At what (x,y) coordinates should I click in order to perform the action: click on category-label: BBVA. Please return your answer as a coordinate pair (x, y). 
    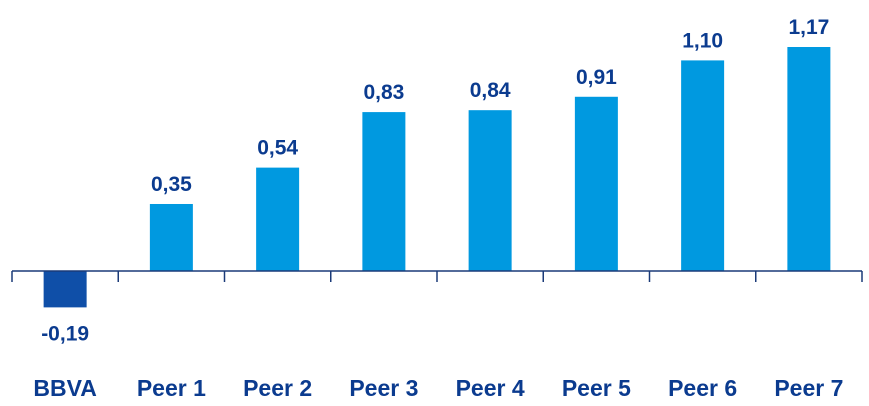
    Looking at the image, I should click on (64, 388).